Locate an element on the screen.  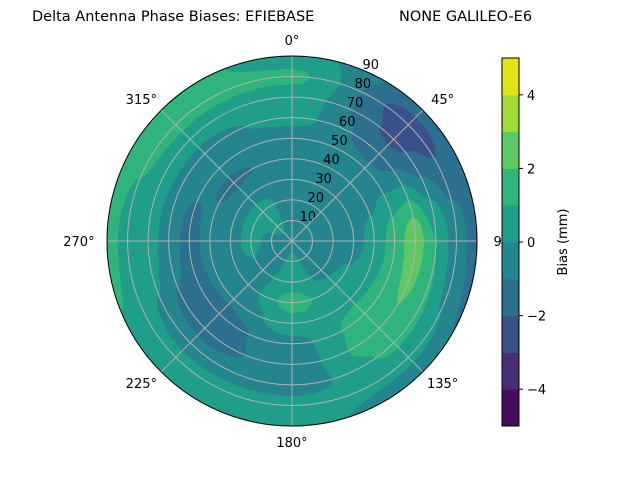
chart-title: Delta Antenna Phase Biases: EFIEBASE is located at coordinates (173, 17).